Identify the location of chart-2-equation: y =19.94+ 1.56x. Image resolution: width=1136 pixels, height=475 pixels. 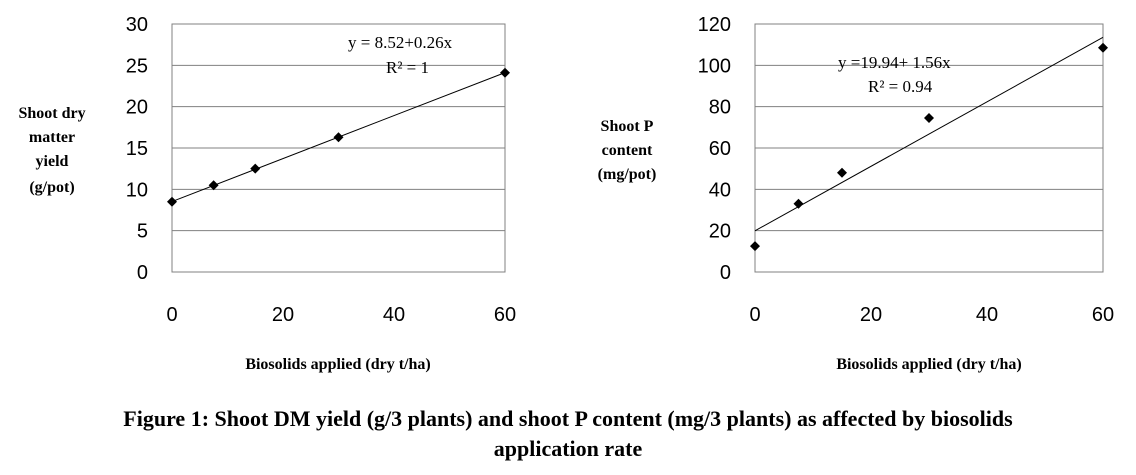
(894, 62).